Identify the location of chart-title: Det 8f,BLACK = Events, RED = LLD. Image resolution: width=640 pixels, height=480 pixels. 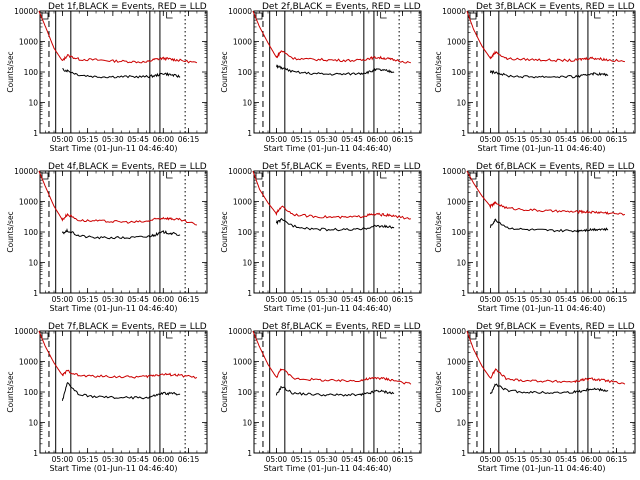
(341, 327).